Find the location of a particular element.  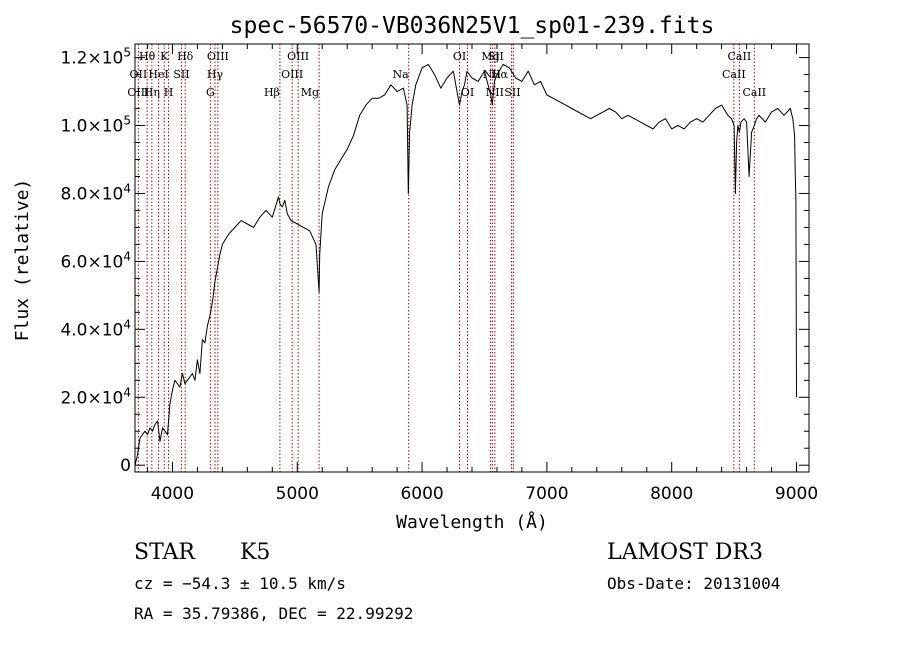

y-tick-label-1: 2.0×10⁴ is located at coordinates (95, 396).